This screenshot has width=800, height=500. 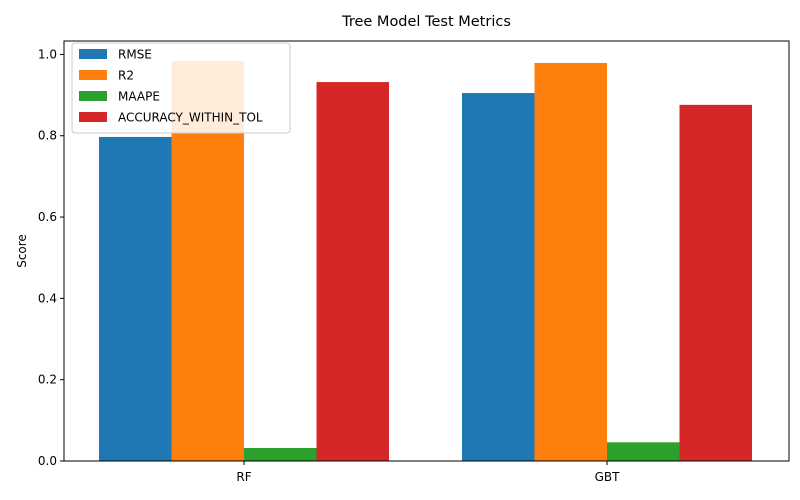 What do you see at coordinates (426, 22) in the screenshot?
I see `chart-title: Tree Model Test Metrics` at bounding box center [426, 22].